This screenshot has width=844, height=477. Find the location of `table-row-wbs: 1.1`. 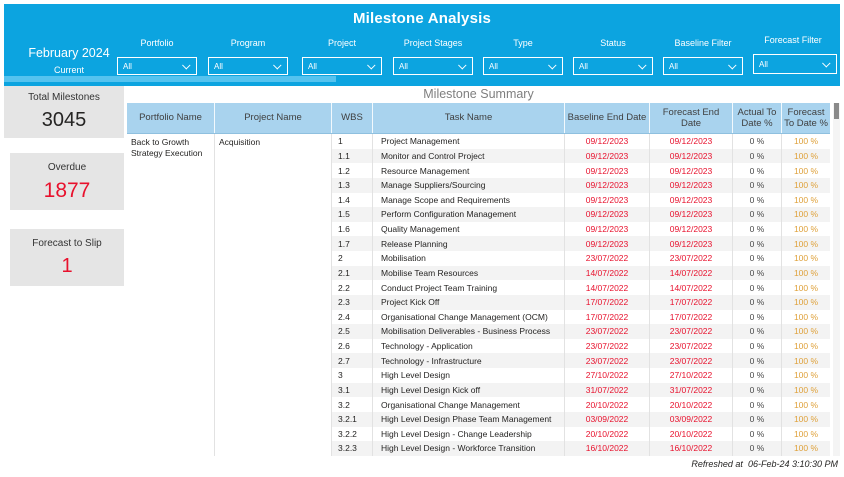

table-row-wbs: 1.1 is located at coordinates (352, 156).